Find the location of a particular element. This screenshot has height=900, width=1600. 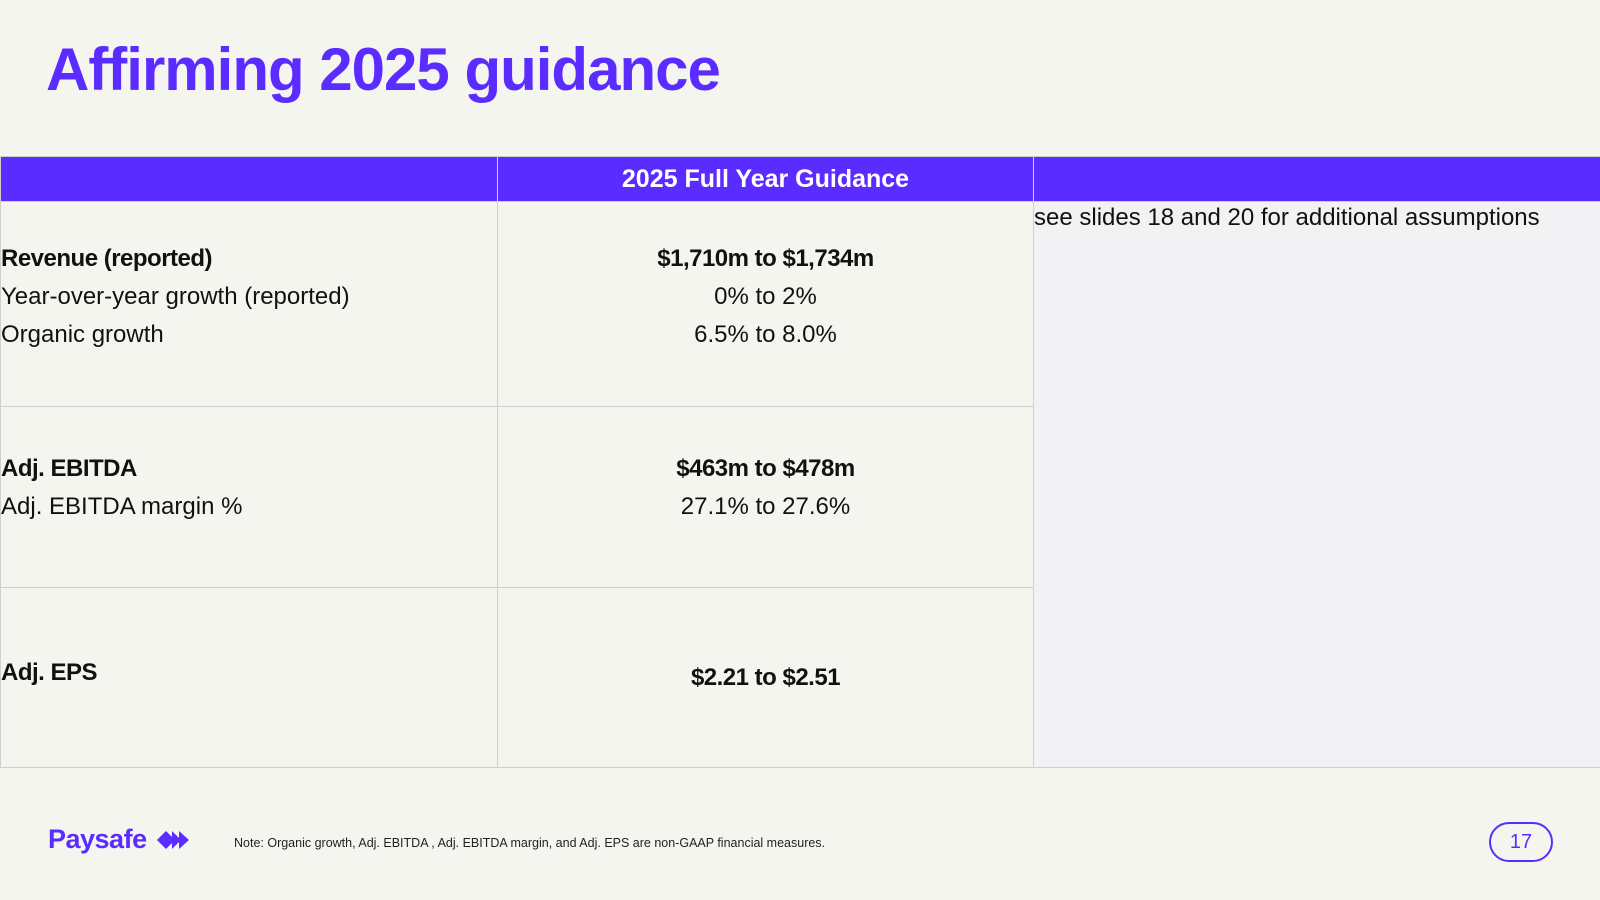

logo-text: Paysafe is located at coordinates (97, 839).